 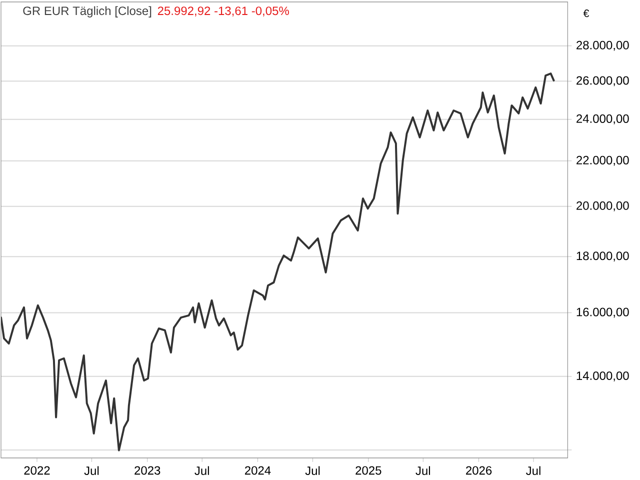 What do you see at coordinates (479, 470) in the screenshot?
I see `x-tick-label: 2026` at bounding box center [479, 470].